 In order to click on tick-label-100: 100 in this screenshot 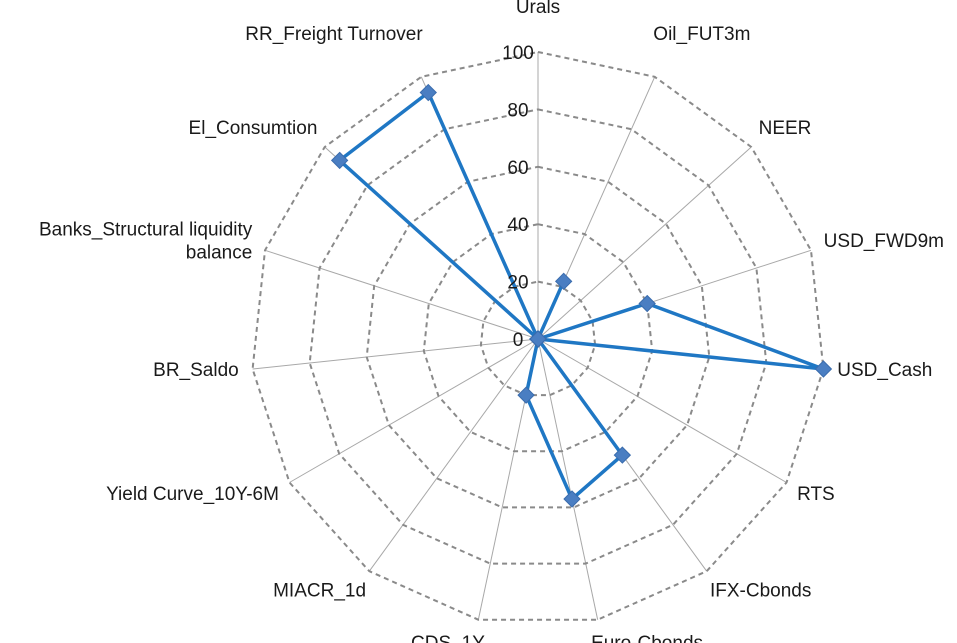, I will do `click(518, 53)`.